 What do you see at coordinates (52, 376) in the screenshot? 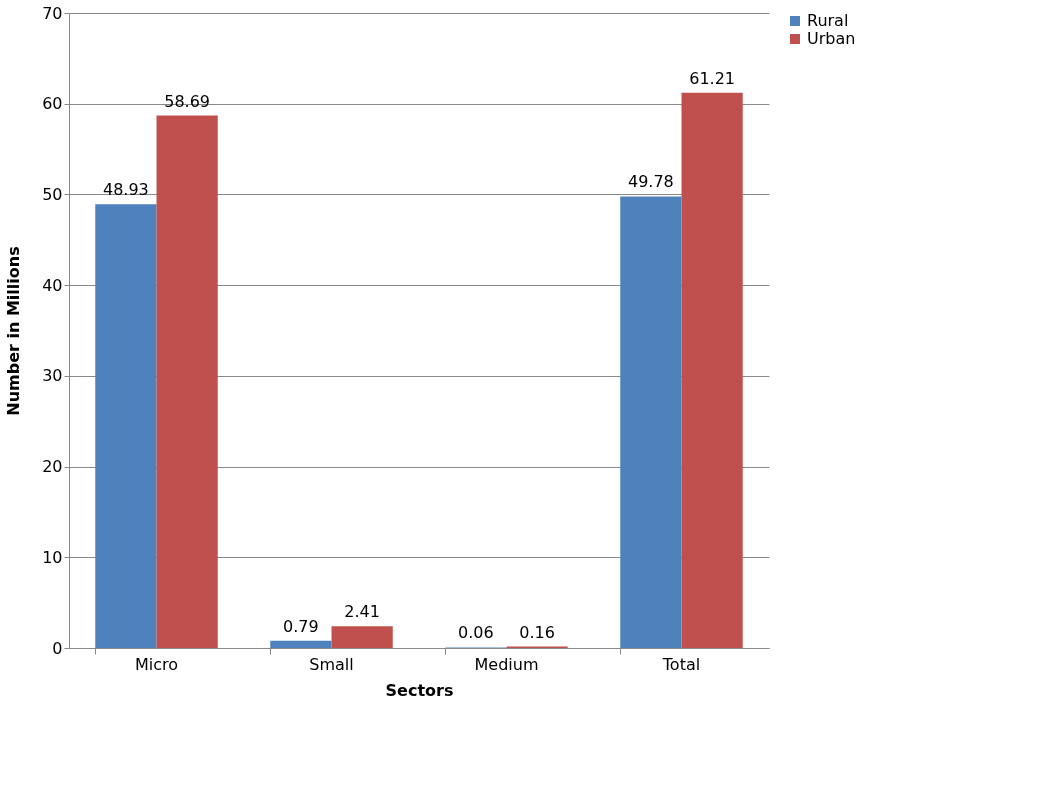
I see `y-tick-label: 30` at bounding box center [52, 376].